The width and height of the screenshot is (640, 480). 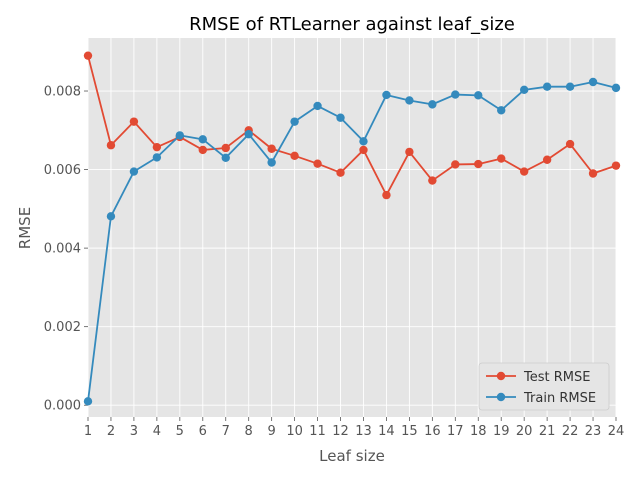 What do you see at coordinates (249, 431) in the screenshot?
I see `x-tick-label: 8` at bounding box center [249, 431].